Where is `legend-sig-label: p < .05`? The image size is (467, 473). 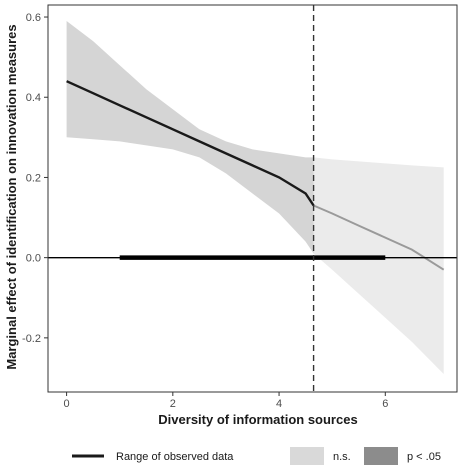 legend-sig-label: p < .05 is located at coordinates (424, 457).